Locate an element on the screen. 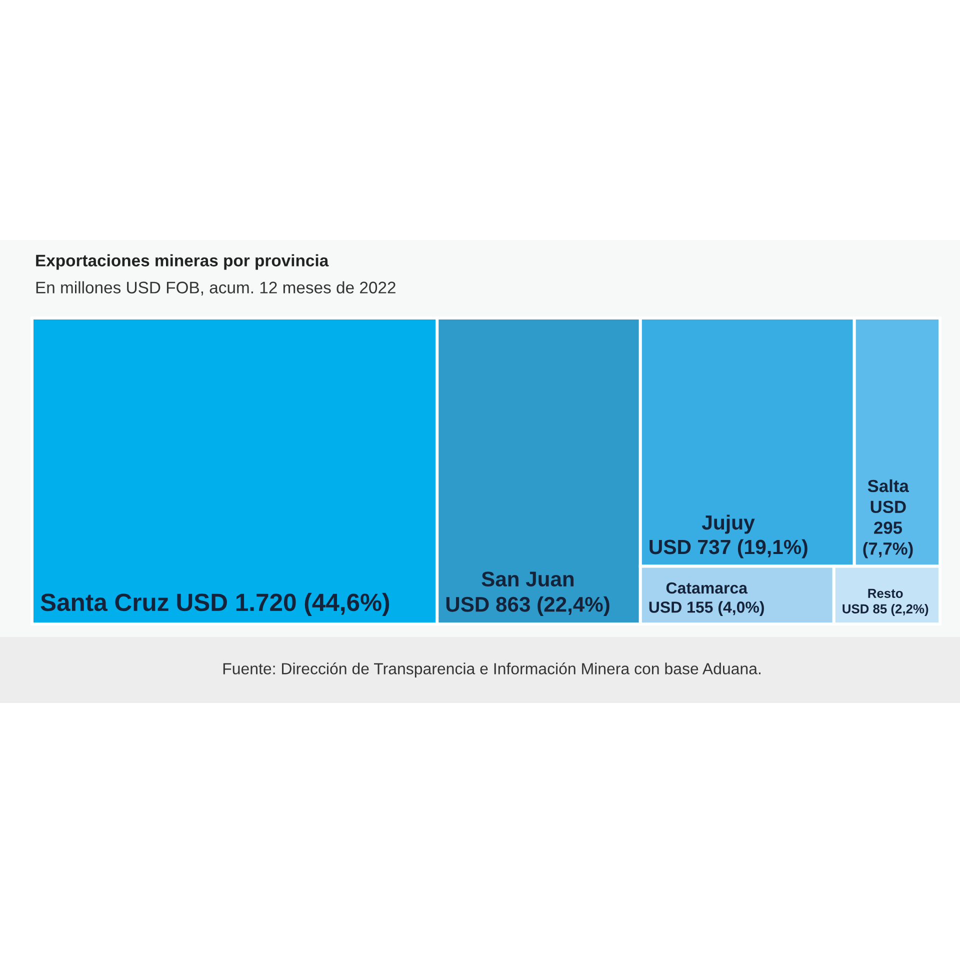 The width and height of the screenshot is (960, 960). data-label: USD 863 (22,4%) is located at coordinates (528, 606).